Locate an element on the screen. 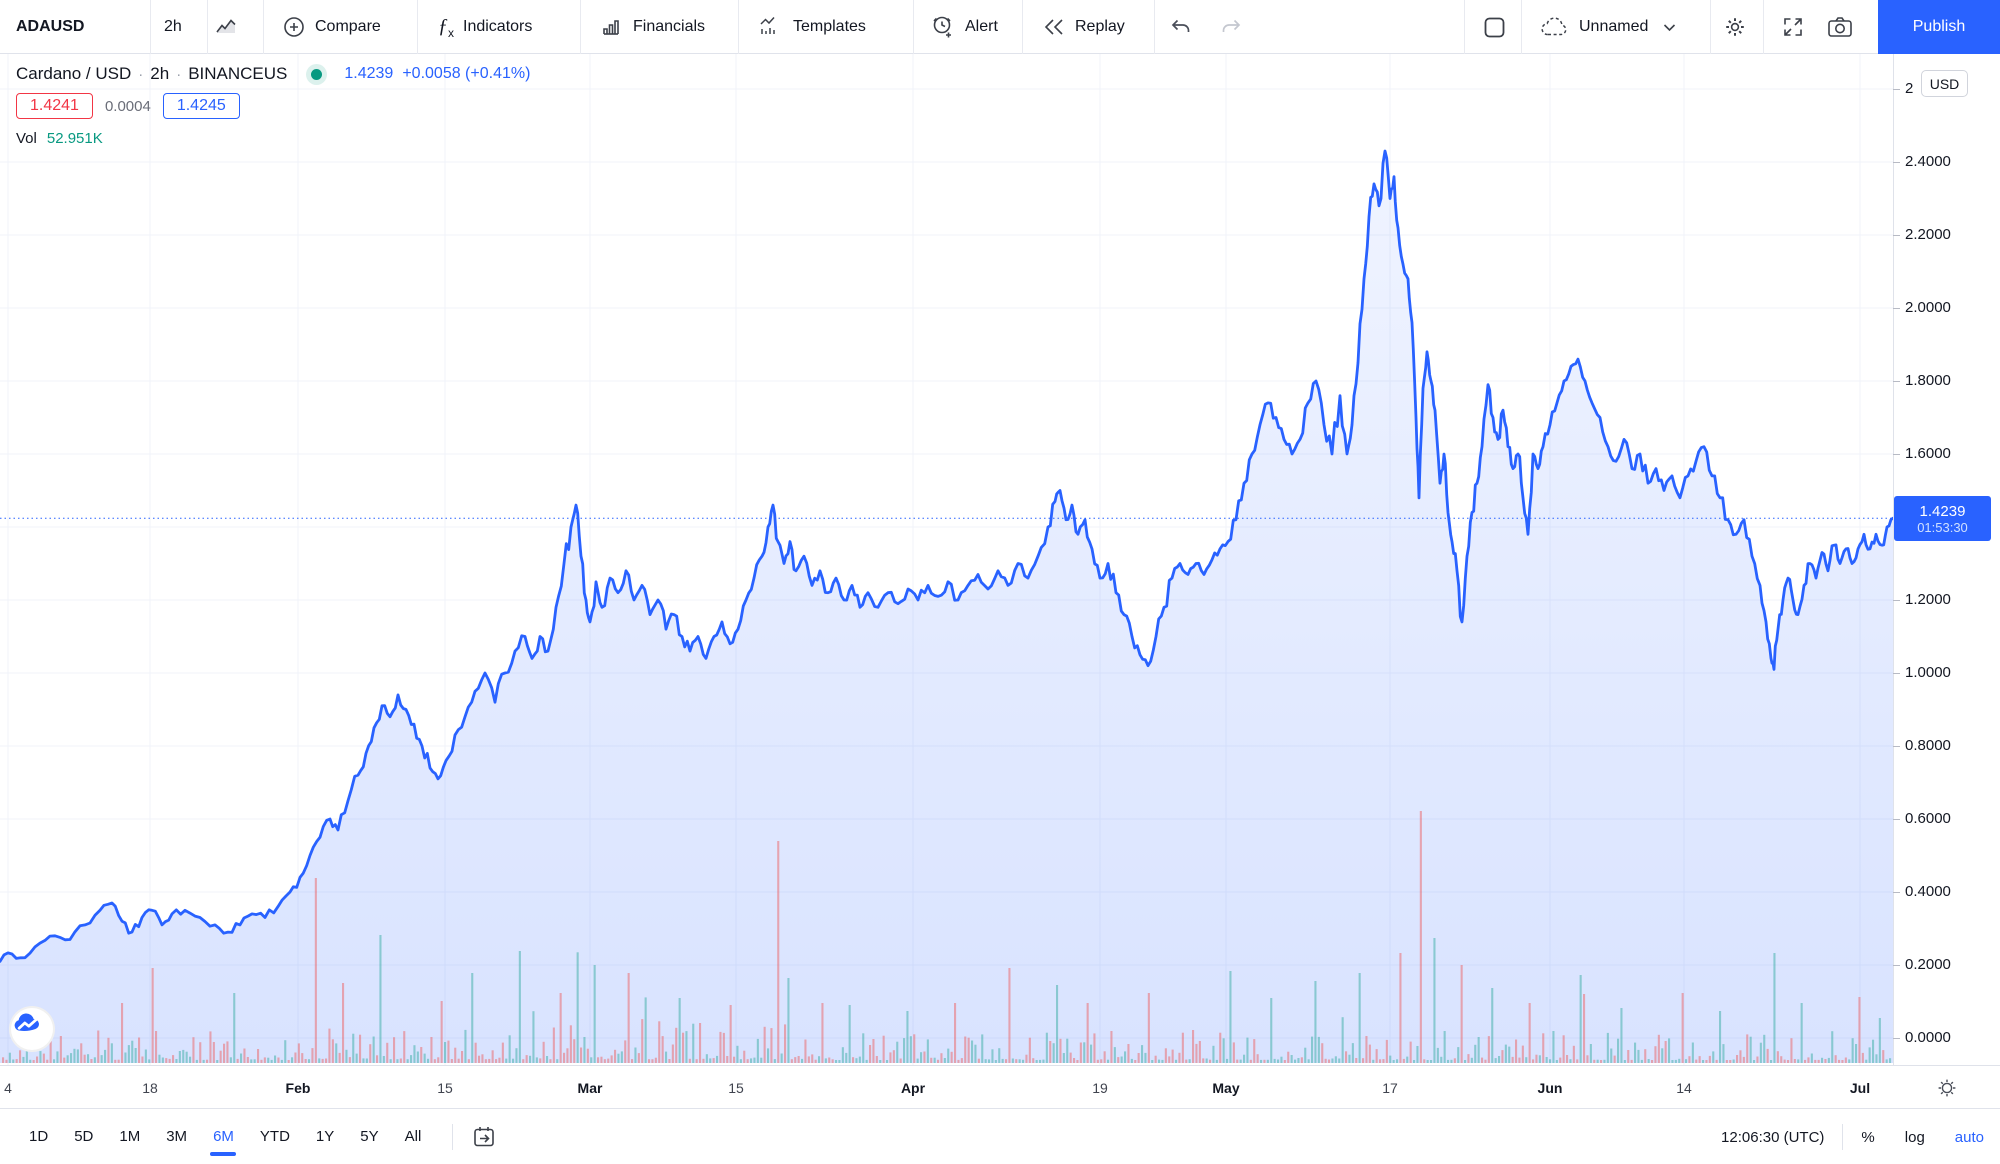 The width and height of the screenshot is (2000, 1164). scales-settings-button is located at coordinates (1947, 1088).